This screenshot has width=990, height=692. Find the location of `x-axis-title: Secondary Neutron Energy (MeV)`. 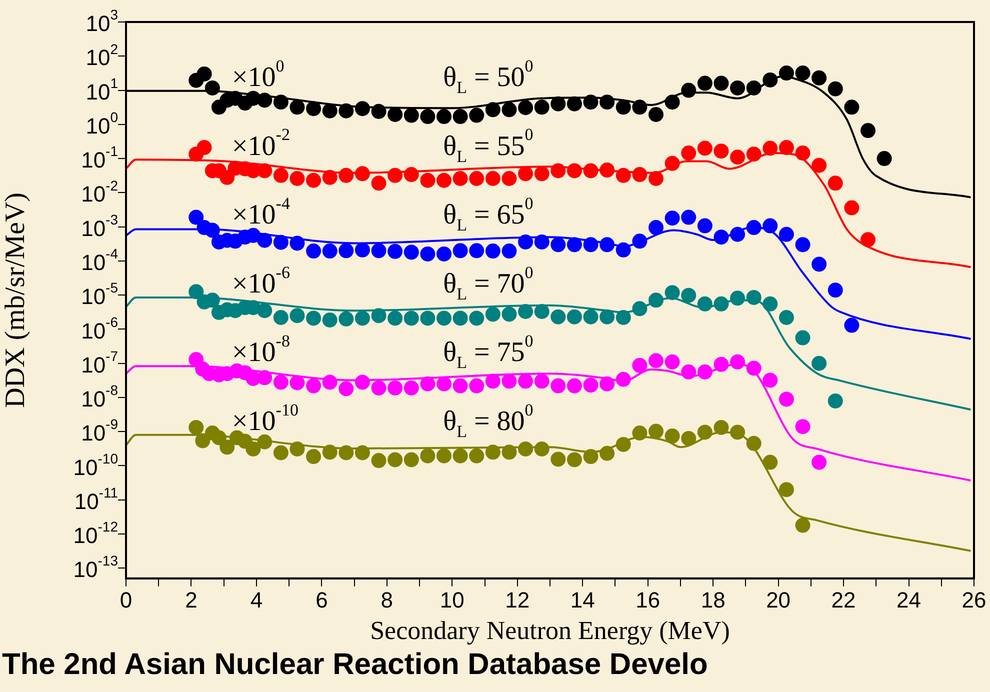

x-axis-title: Secondary Neutron Energy (MeV) is located at coordinates (550, 631).